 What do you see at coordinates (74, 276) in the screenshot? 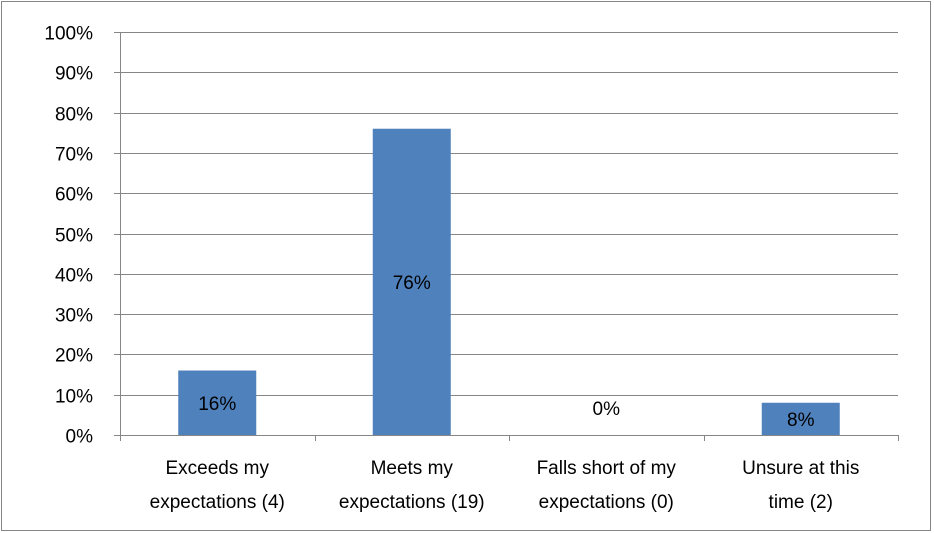
I see `y-tick-label: 40%` at bounding box center [74, 276].